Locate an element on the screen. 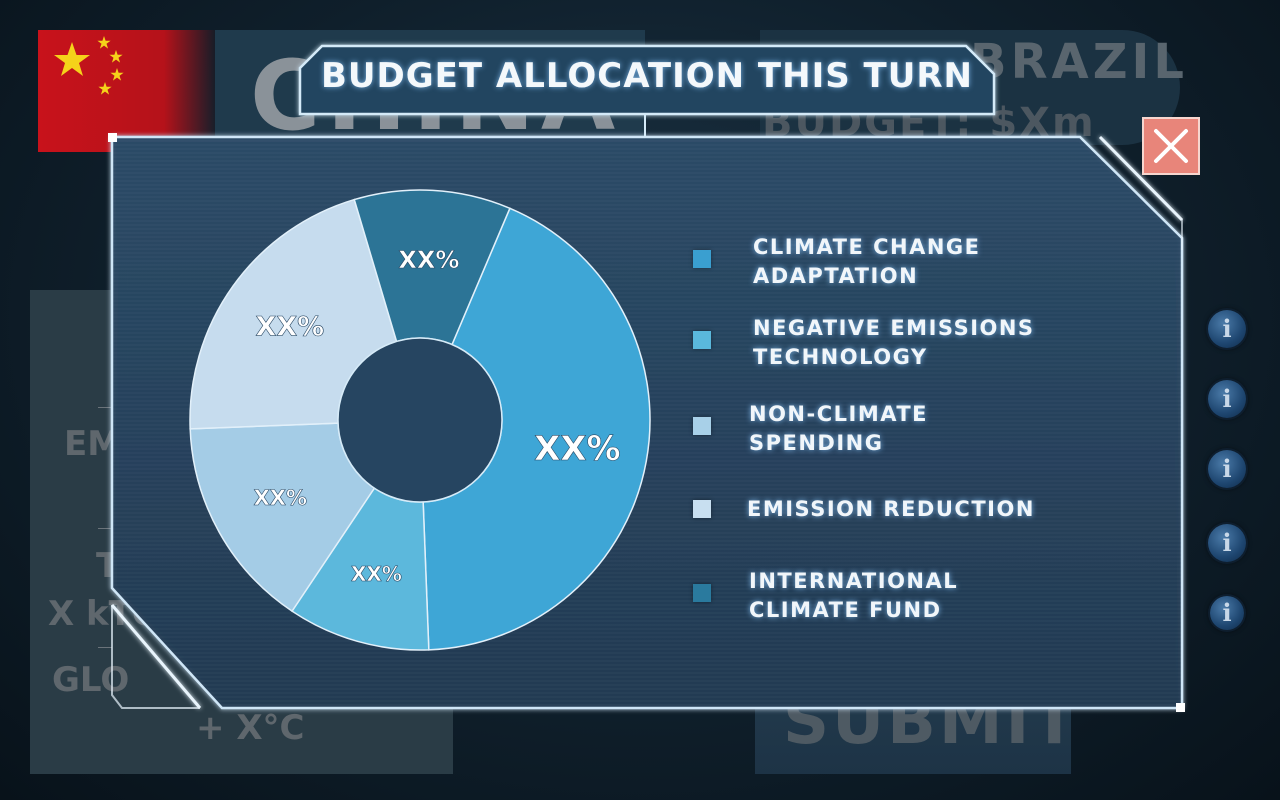 The width and height of the screenshot is (1280, 800). china-flag is located at coordinates (128, 91).